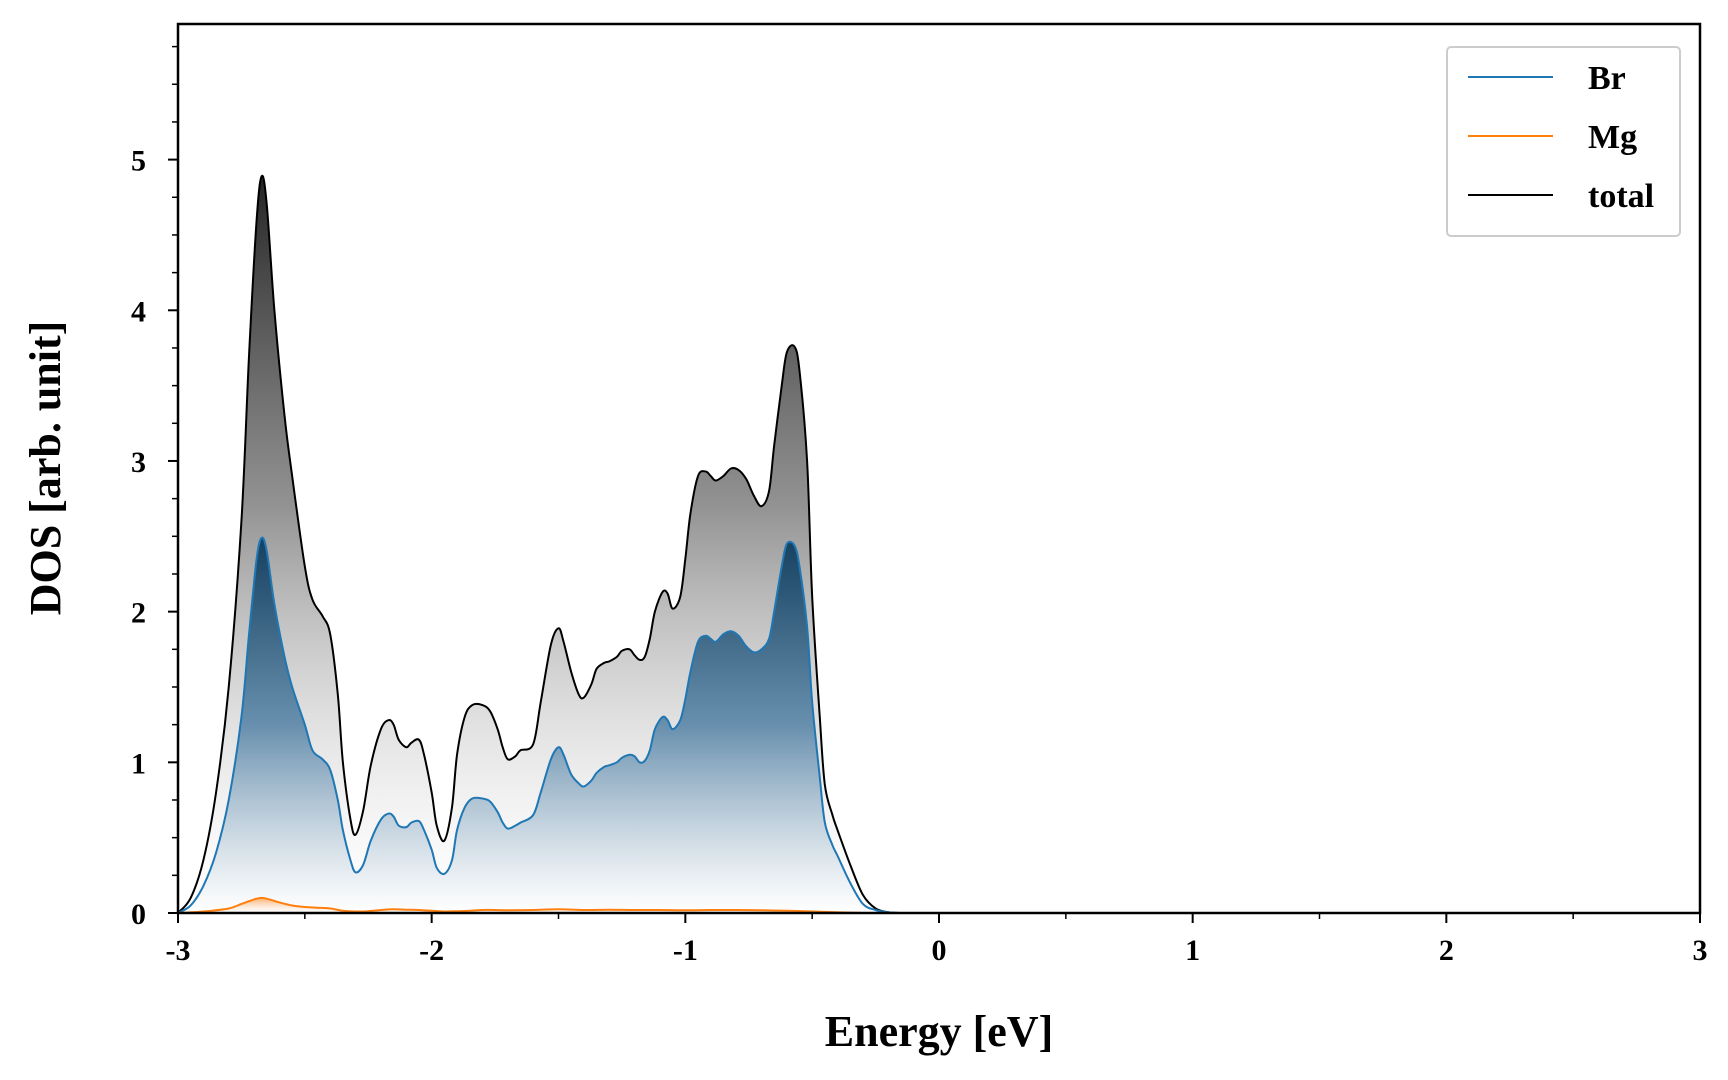 This screenshot has height=1080, width=1728. Describe the element at coordinates (1612, 137) in the screenshot. I see `legend-label-mg: Mg` at that location.